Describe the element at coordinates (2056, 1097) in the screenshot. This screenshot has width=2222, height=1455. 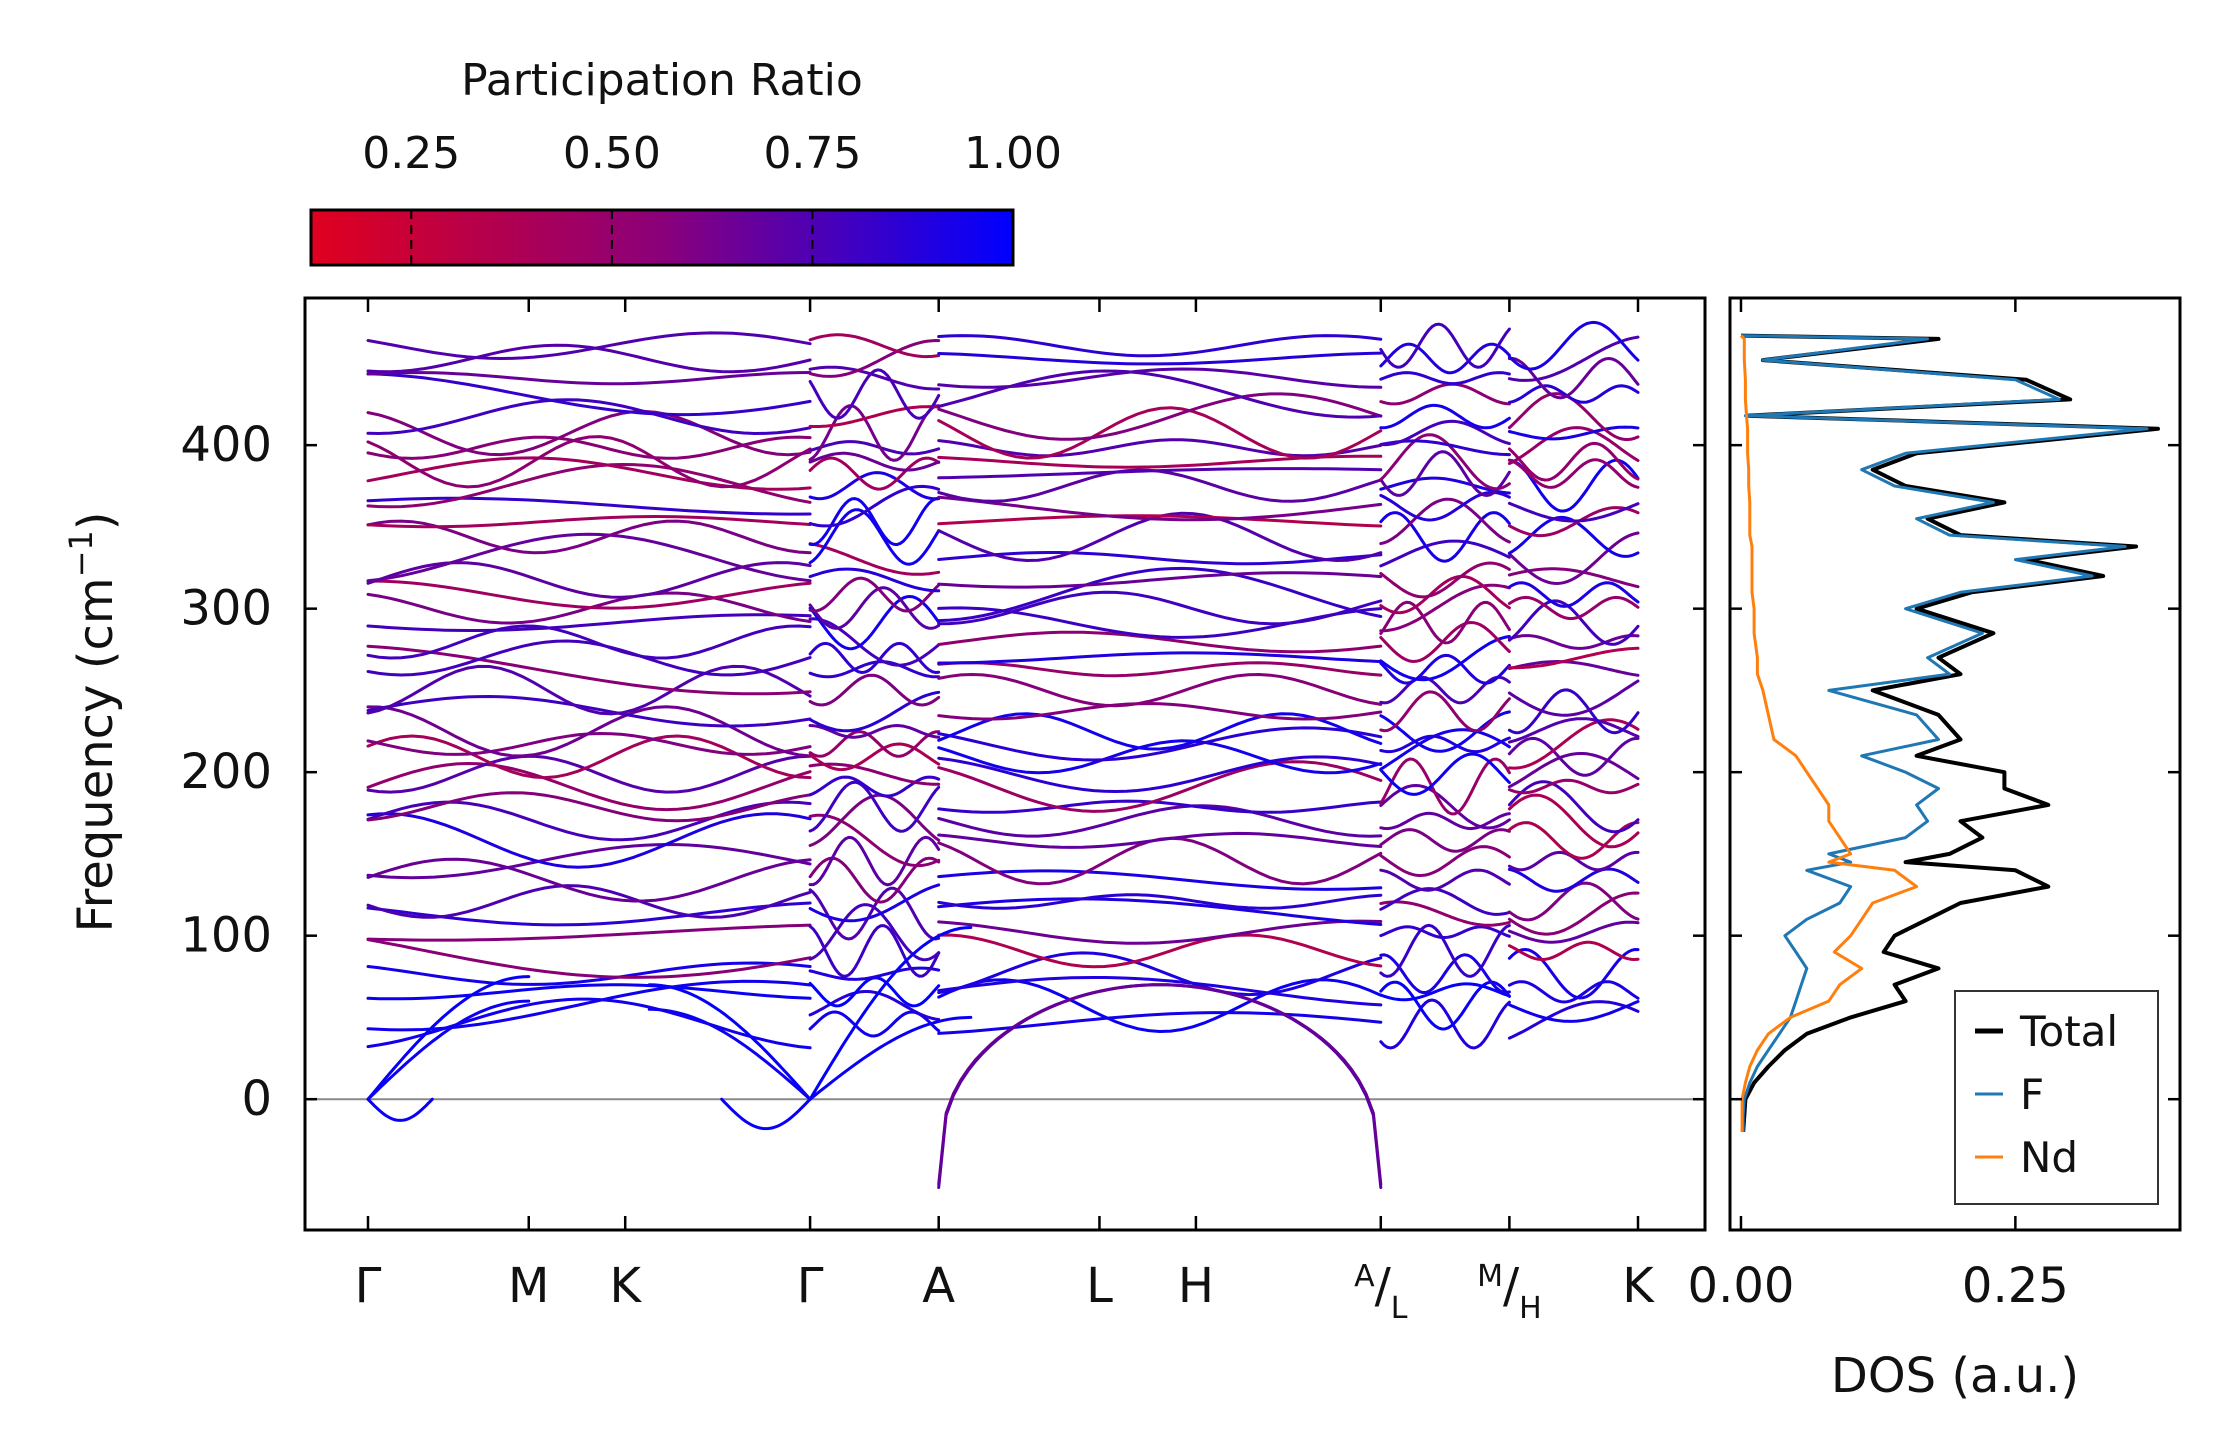
I see `legend-frame` at that location.